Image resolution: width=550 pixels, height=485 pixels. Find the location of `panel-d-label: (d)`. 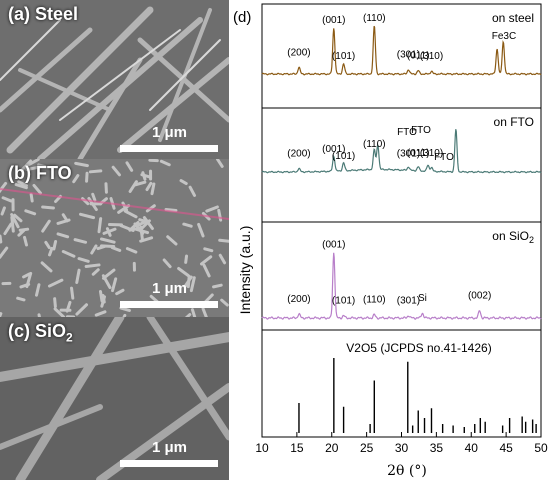

panel-d-label: (d) is located at coordinates (242, 17).